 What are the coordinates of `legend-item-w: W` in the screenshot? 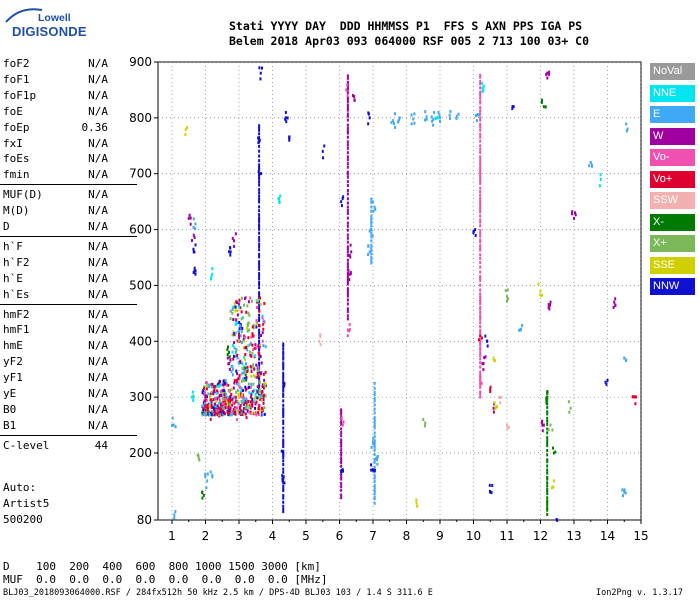 It's located at (672, 136).